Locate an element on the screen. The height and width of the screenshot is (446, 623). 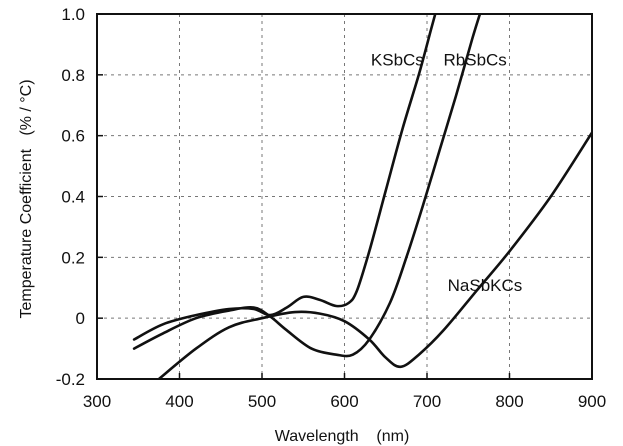
x-ticks: 300 400 500 600 700 800 900 is located at coordinates (344, 392).